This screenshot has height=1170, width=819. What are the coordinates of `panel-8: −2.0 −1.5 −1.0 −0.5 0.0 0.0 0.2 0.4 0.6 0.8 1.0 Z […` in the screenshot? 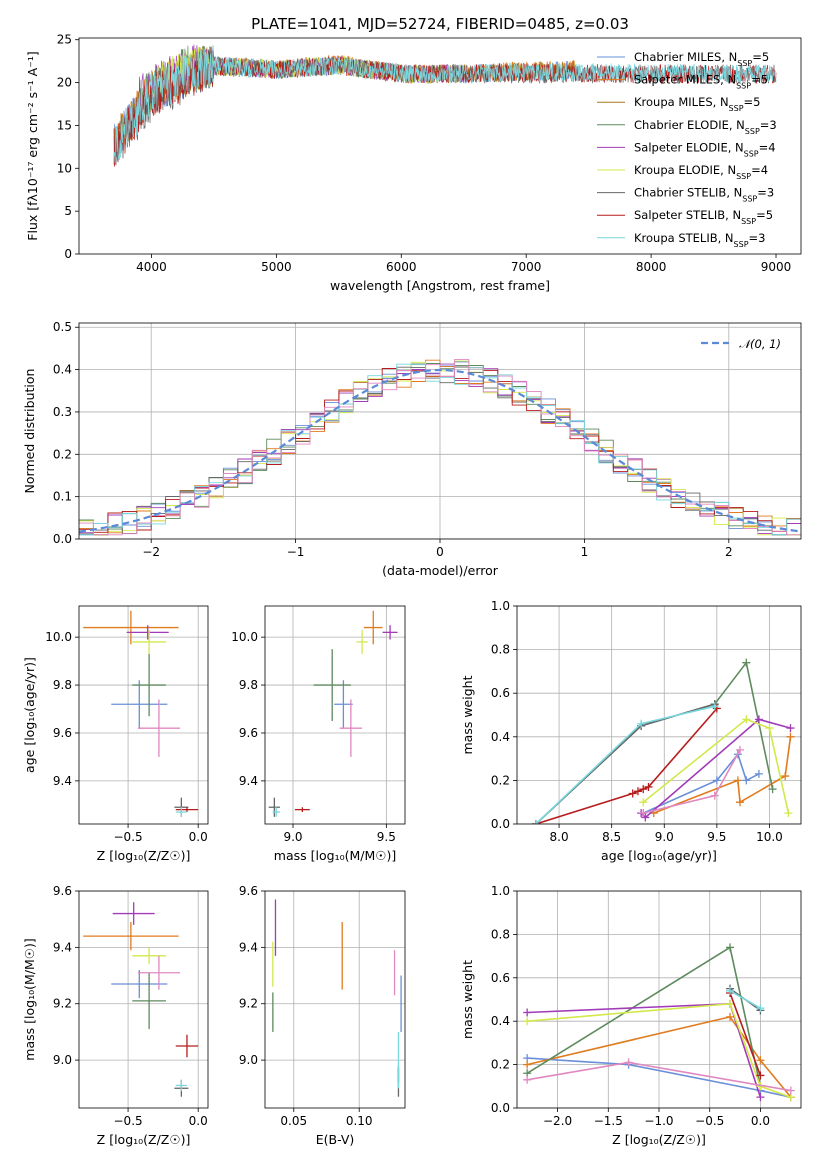 It's located at (631, 1015).